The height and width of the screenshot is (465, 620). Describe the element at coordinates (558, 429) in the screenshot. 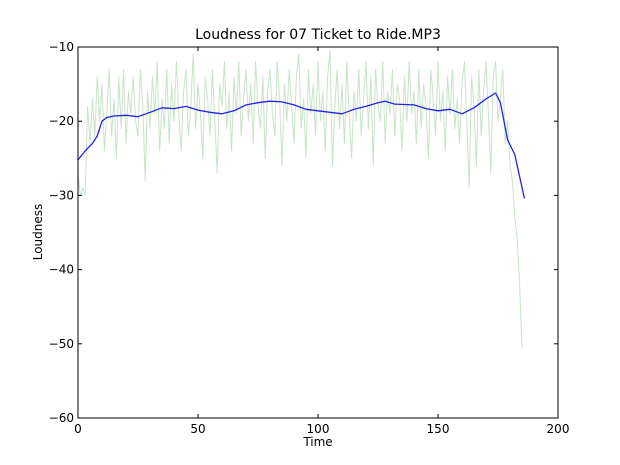

I see `x-tick-label: 200` at that location.